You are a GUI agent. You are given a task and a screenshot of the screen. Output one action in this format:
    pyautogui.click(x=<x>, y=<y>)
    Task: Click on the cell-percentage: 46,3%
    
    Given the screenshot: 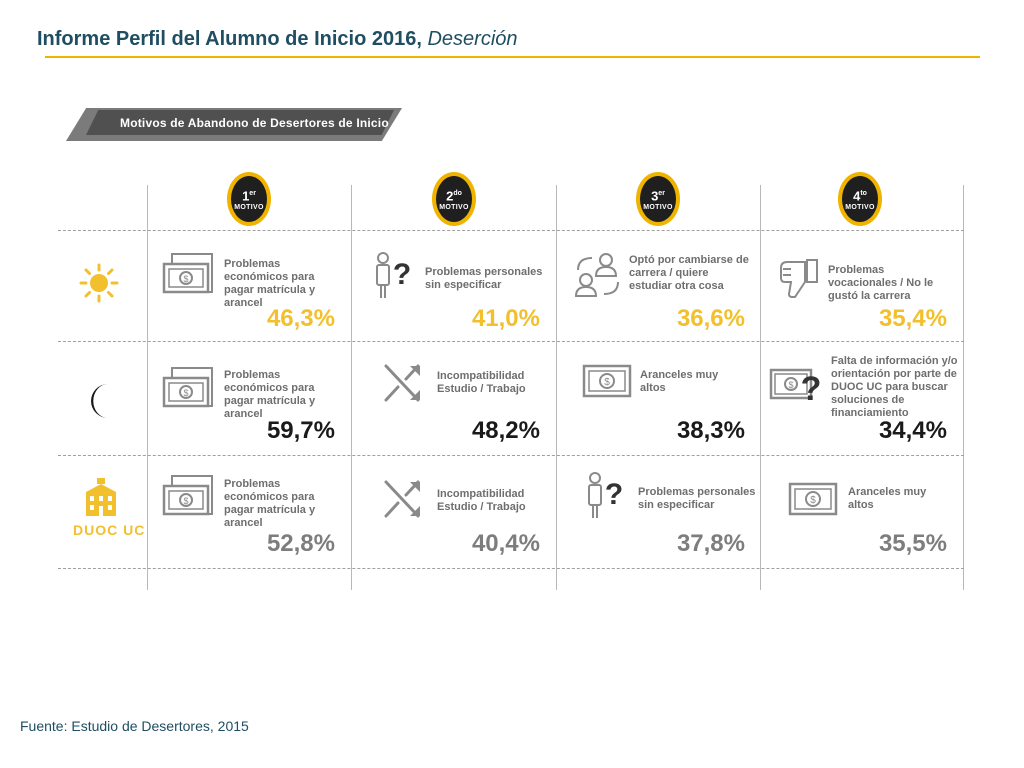 What is the action you would take?
    pyautogui.click(x=300, y=318)
    